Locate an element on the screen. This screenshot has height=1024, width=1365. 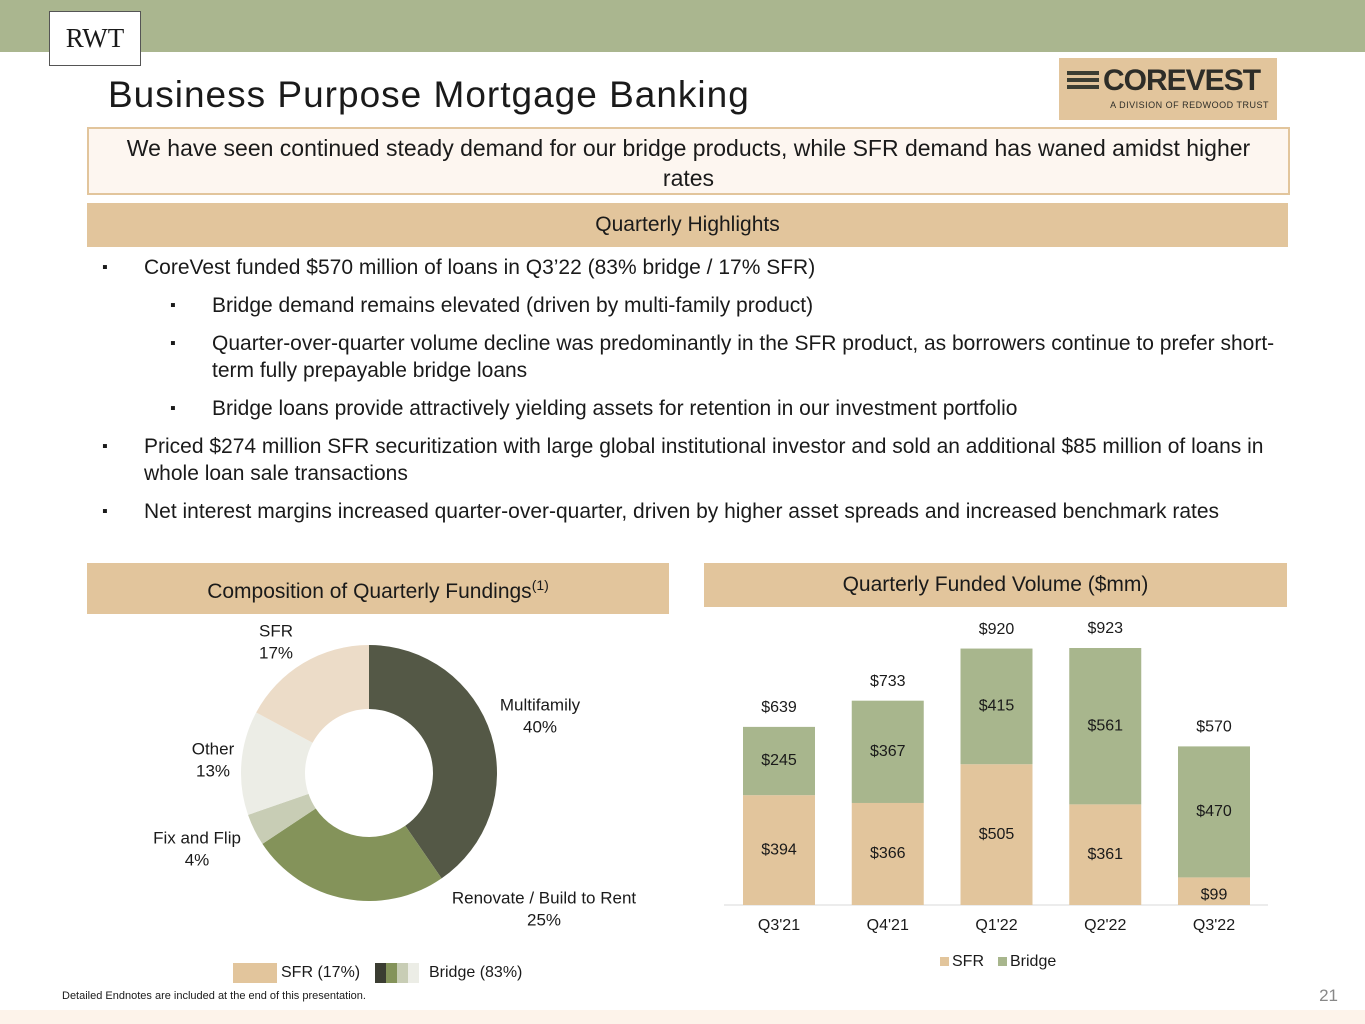
slice-label: Other is located at coordinates (213, 748).